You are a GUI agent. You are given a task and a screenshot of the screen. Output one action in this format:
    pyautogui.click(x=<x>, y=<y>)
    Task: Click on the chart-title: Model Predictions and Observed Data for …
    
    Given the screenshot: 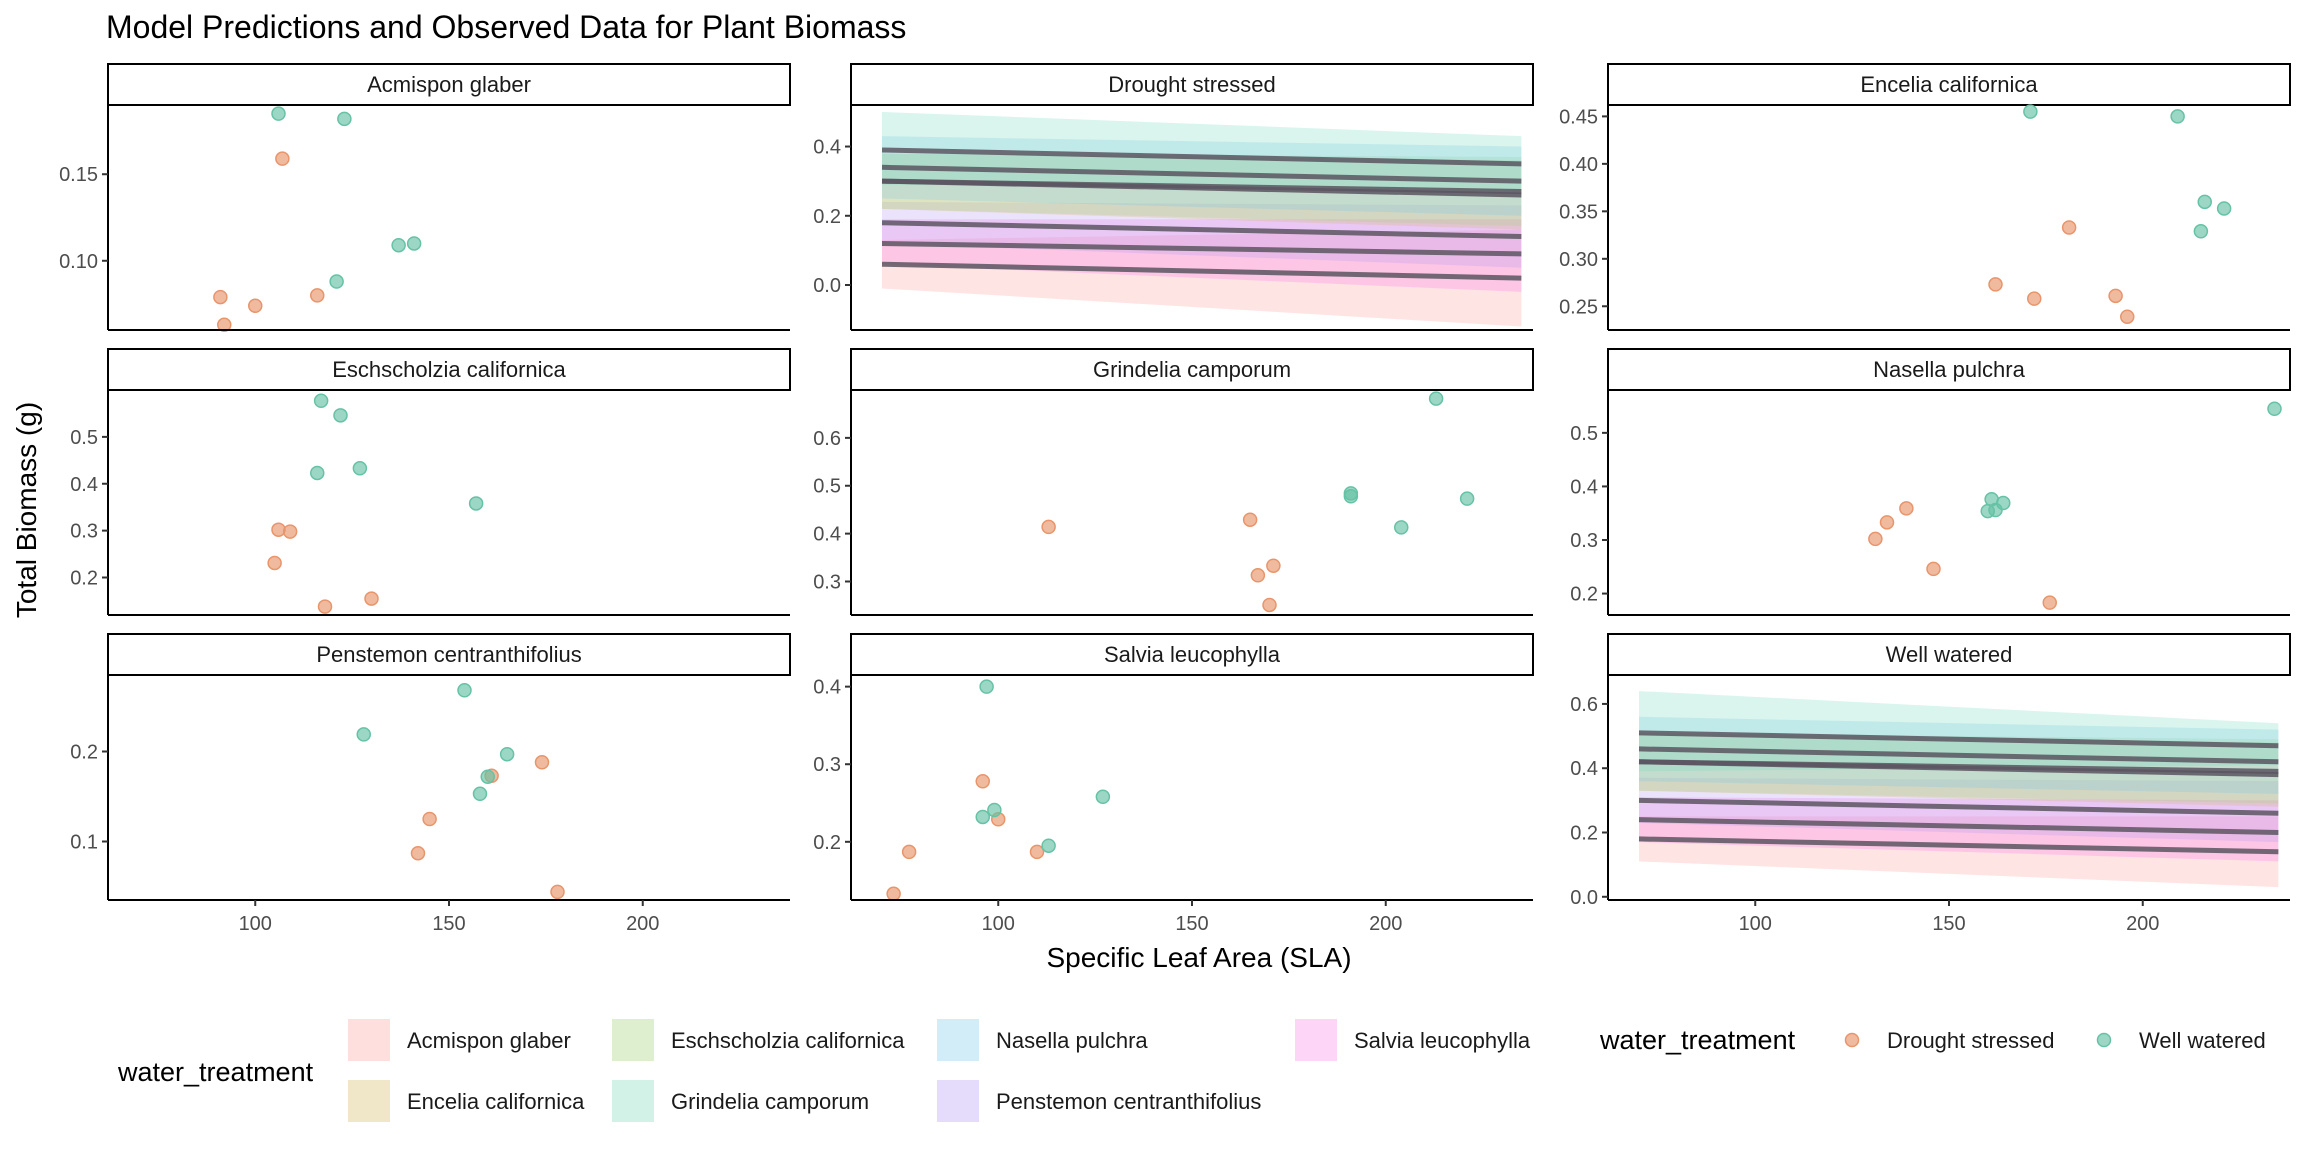 What is the action you would take?
    pyautogui.click(x=506, y=27)
    